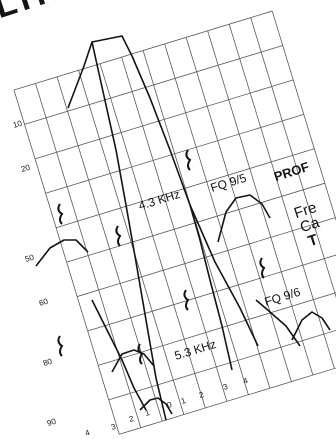 This screenshot has width=336, height=439. What do you see at coordinates (228, 183) in the screenshot?
I see `filter-label-fq95: FQ 9/5` at bounding box center [228, 183].